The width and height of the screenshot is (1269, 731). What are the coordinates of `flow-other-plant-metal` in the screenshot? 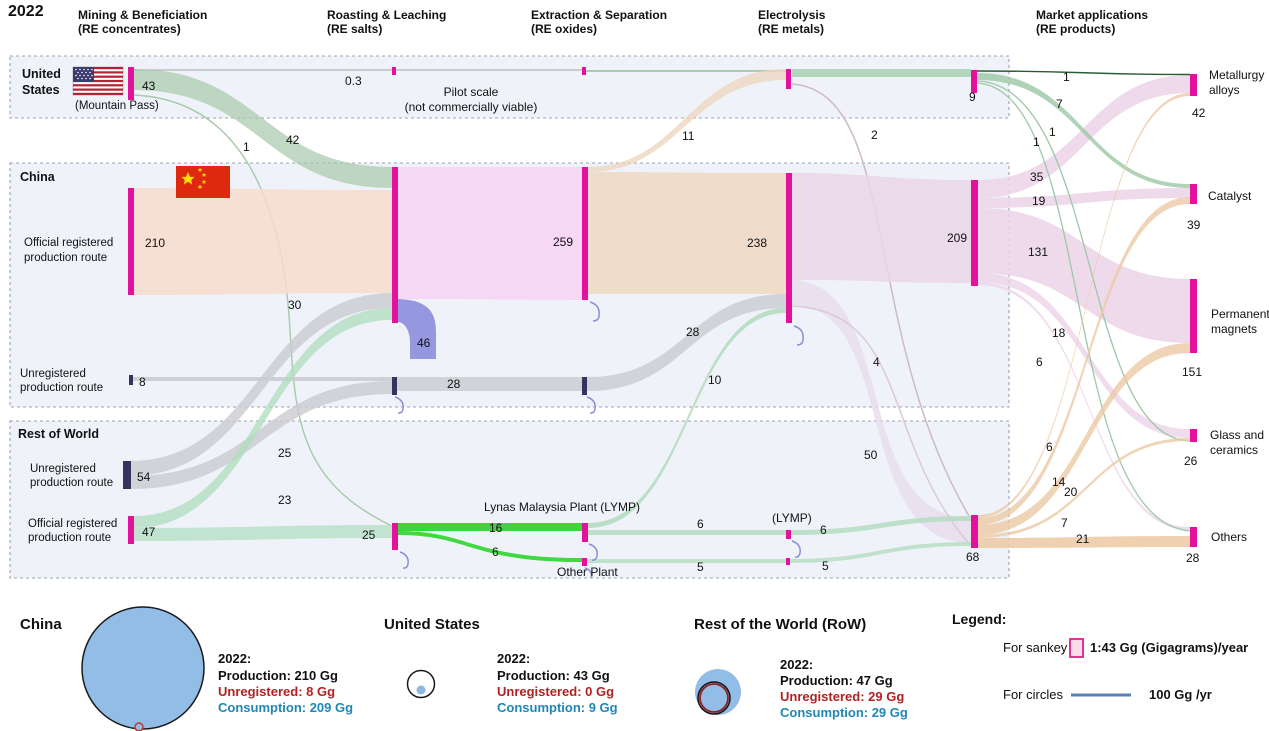 It's located at (686, 561).